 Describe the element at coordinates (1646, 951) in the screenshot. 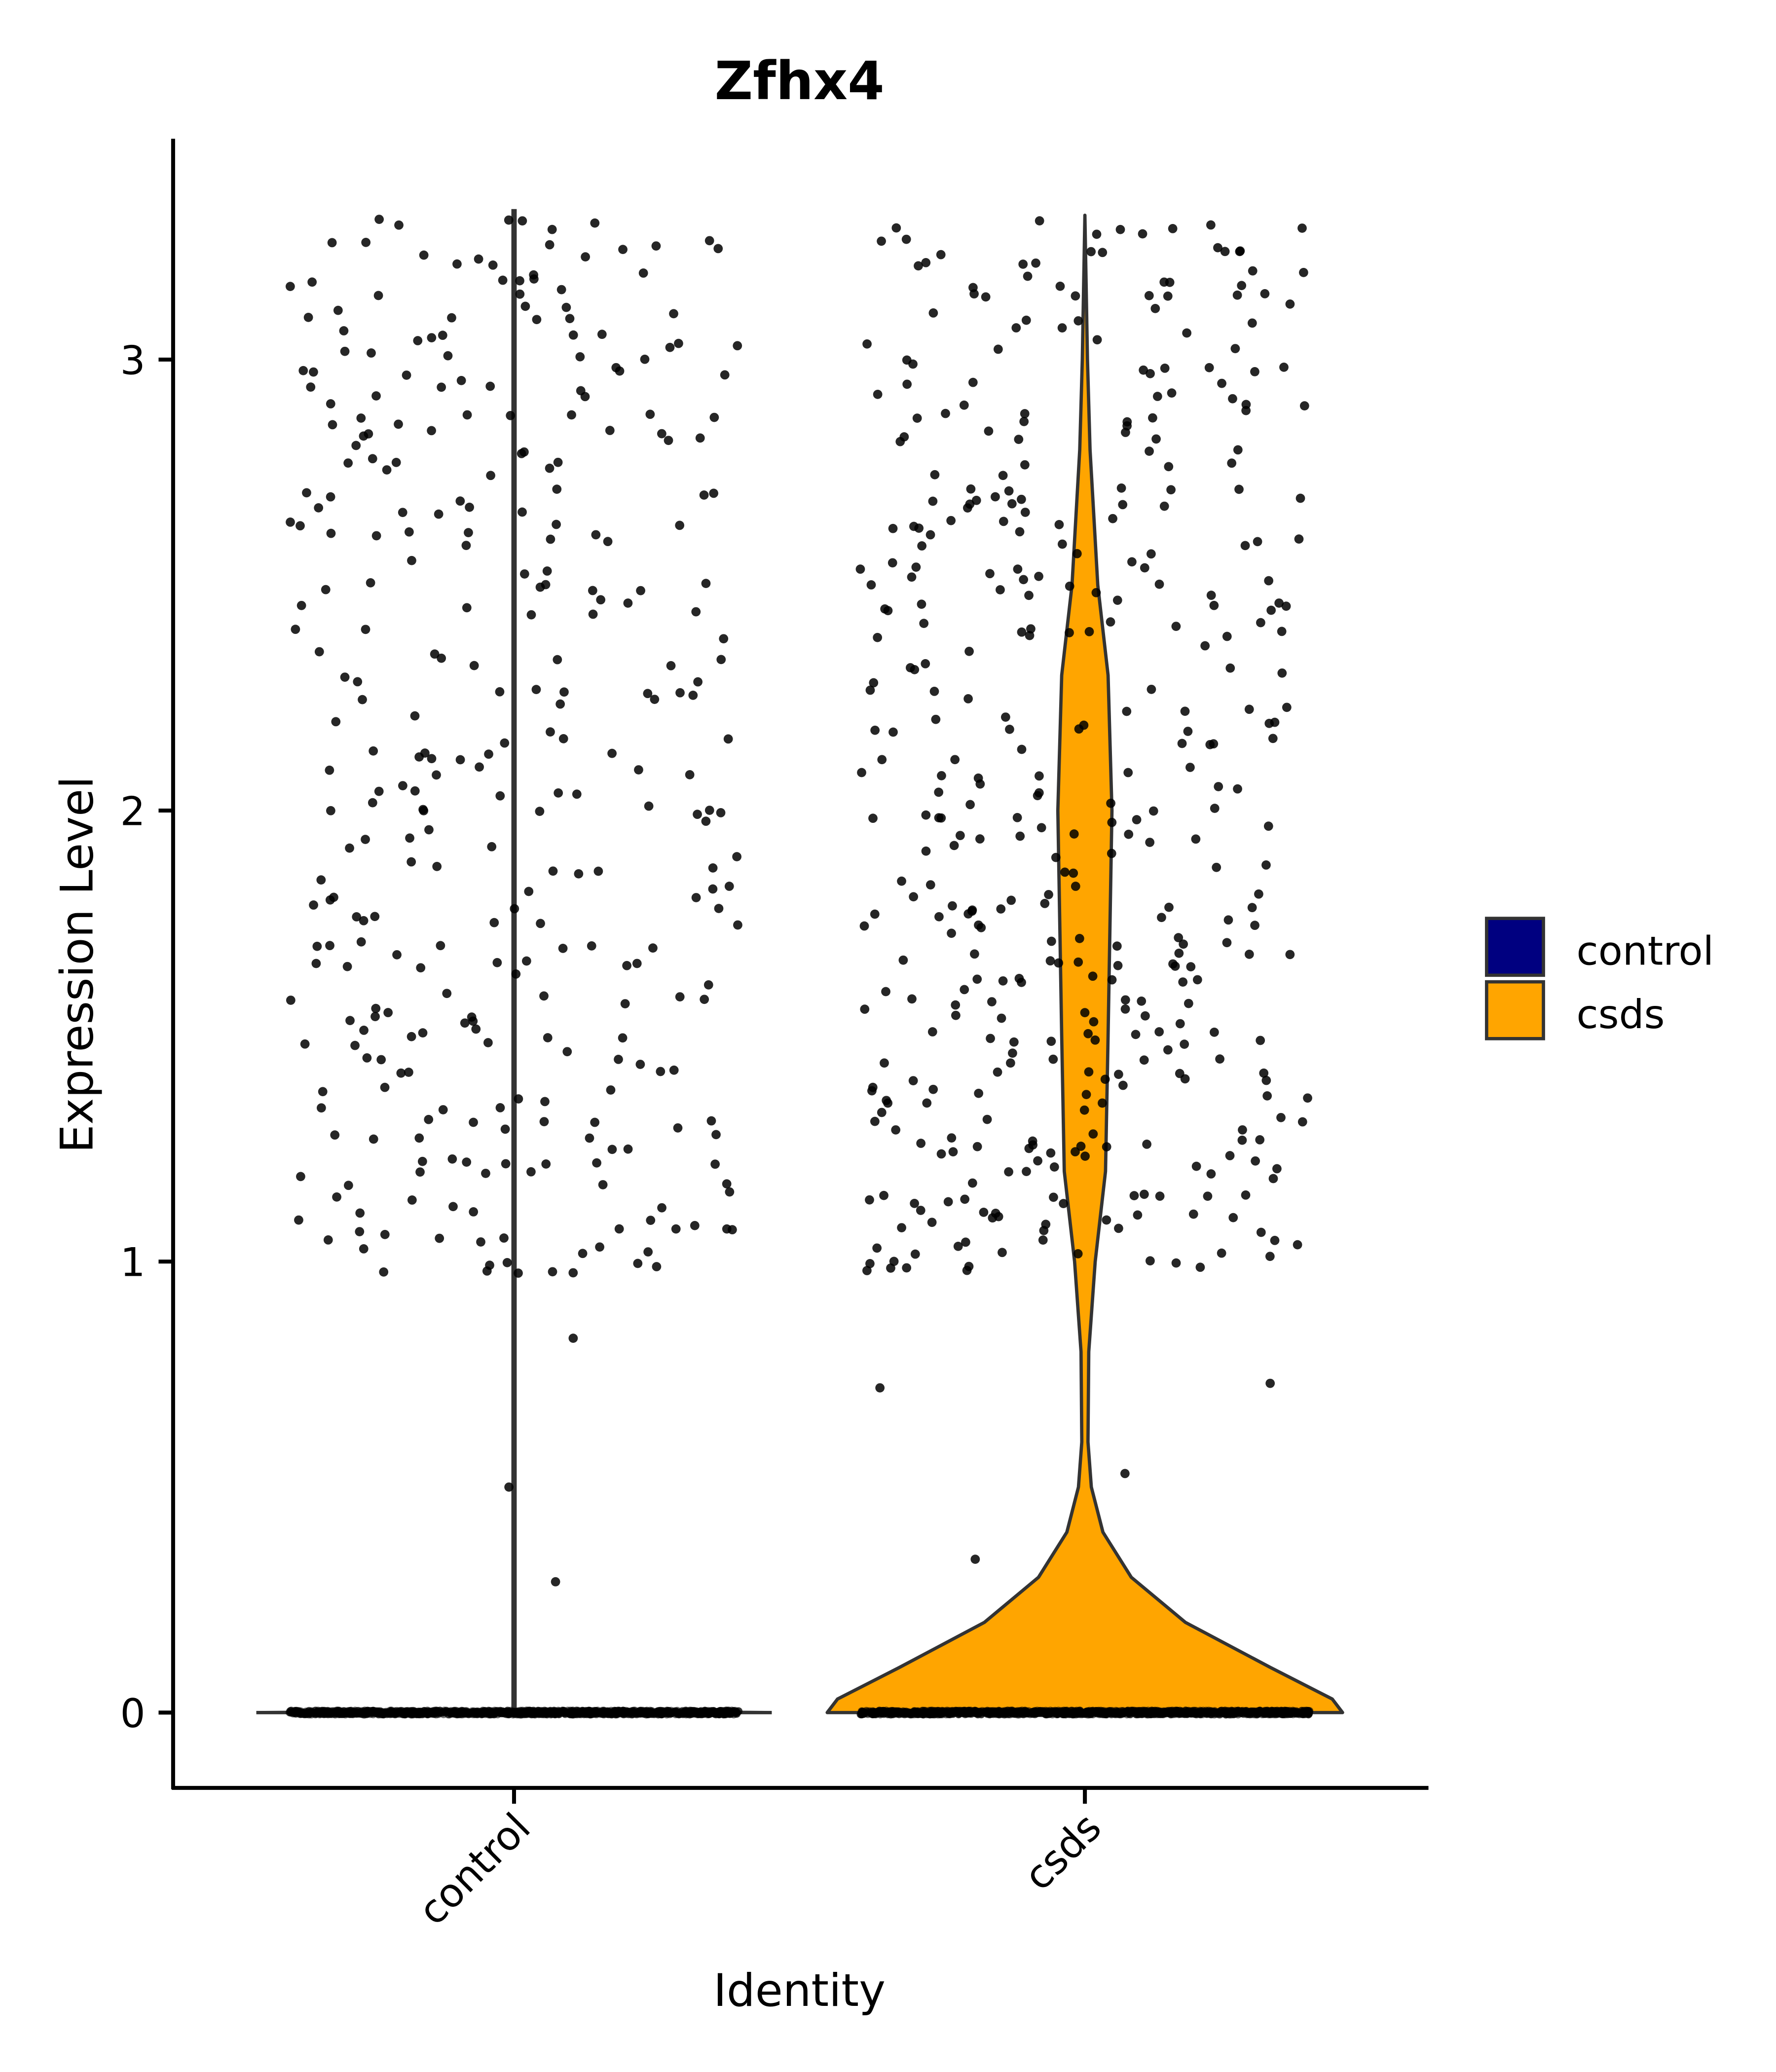

I see `legend-label-control: control` at that location.